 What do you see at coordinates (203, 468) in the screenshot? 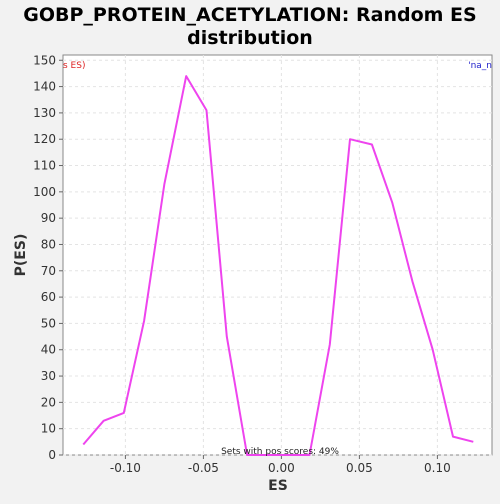
I see `x-tick-label: -0.05` at bounding box center [203, 468].